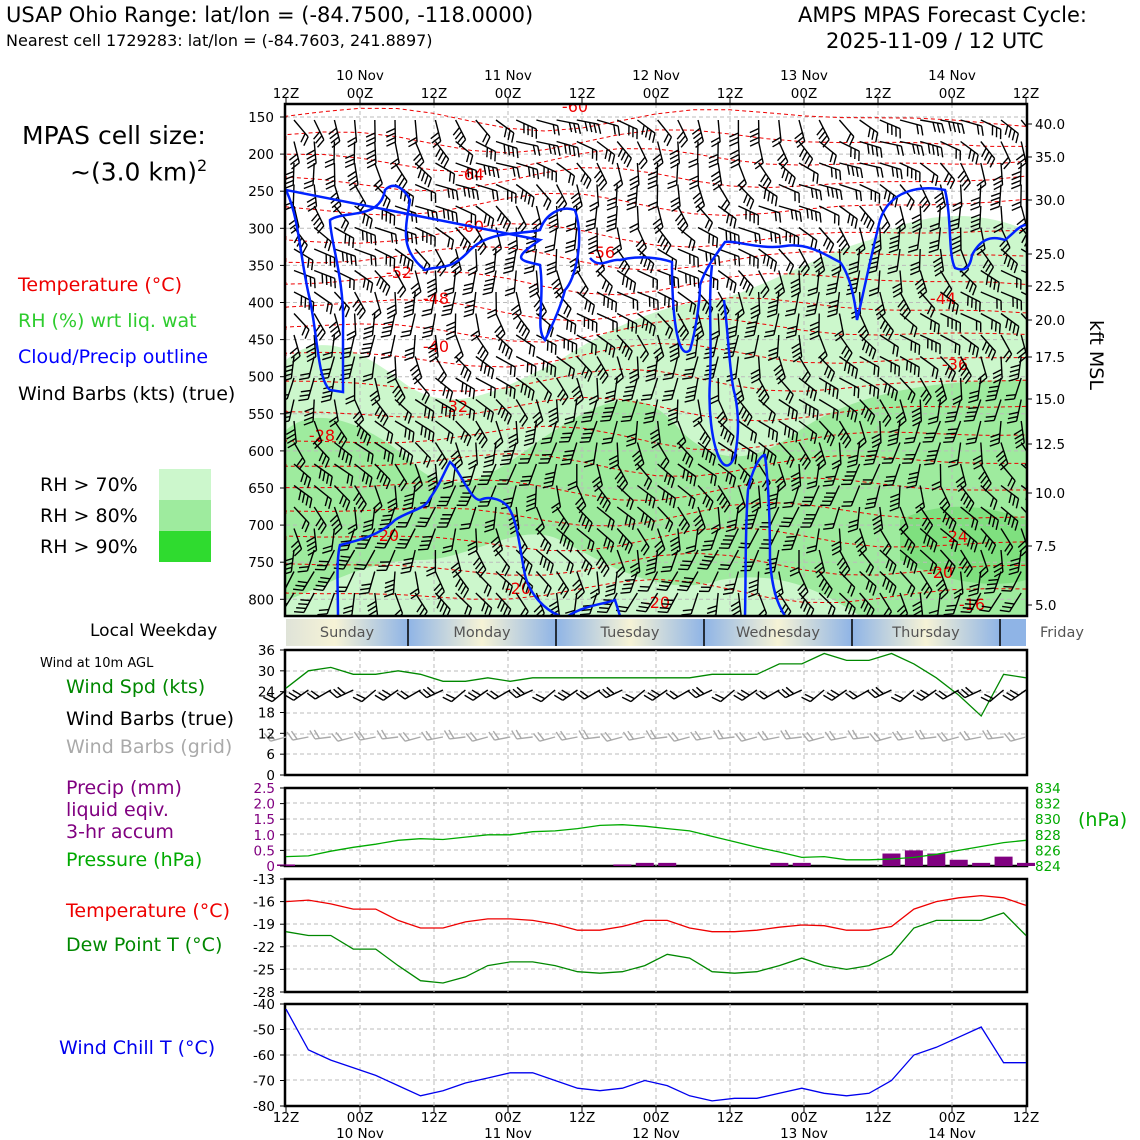  I want to click on temp-label-10: -28, so click(322, 435).